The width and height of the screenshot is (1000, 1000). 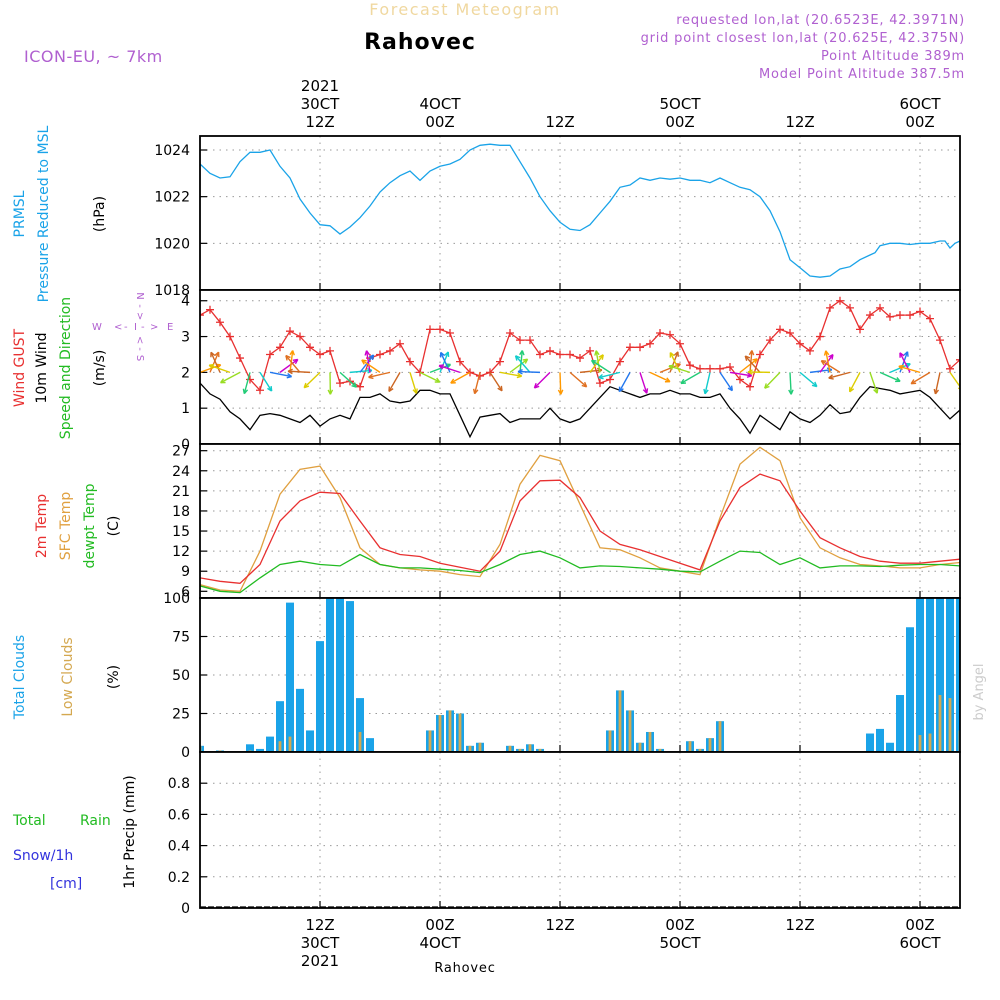 I want to click on wind-speed-line, so click(x=580, y=410).